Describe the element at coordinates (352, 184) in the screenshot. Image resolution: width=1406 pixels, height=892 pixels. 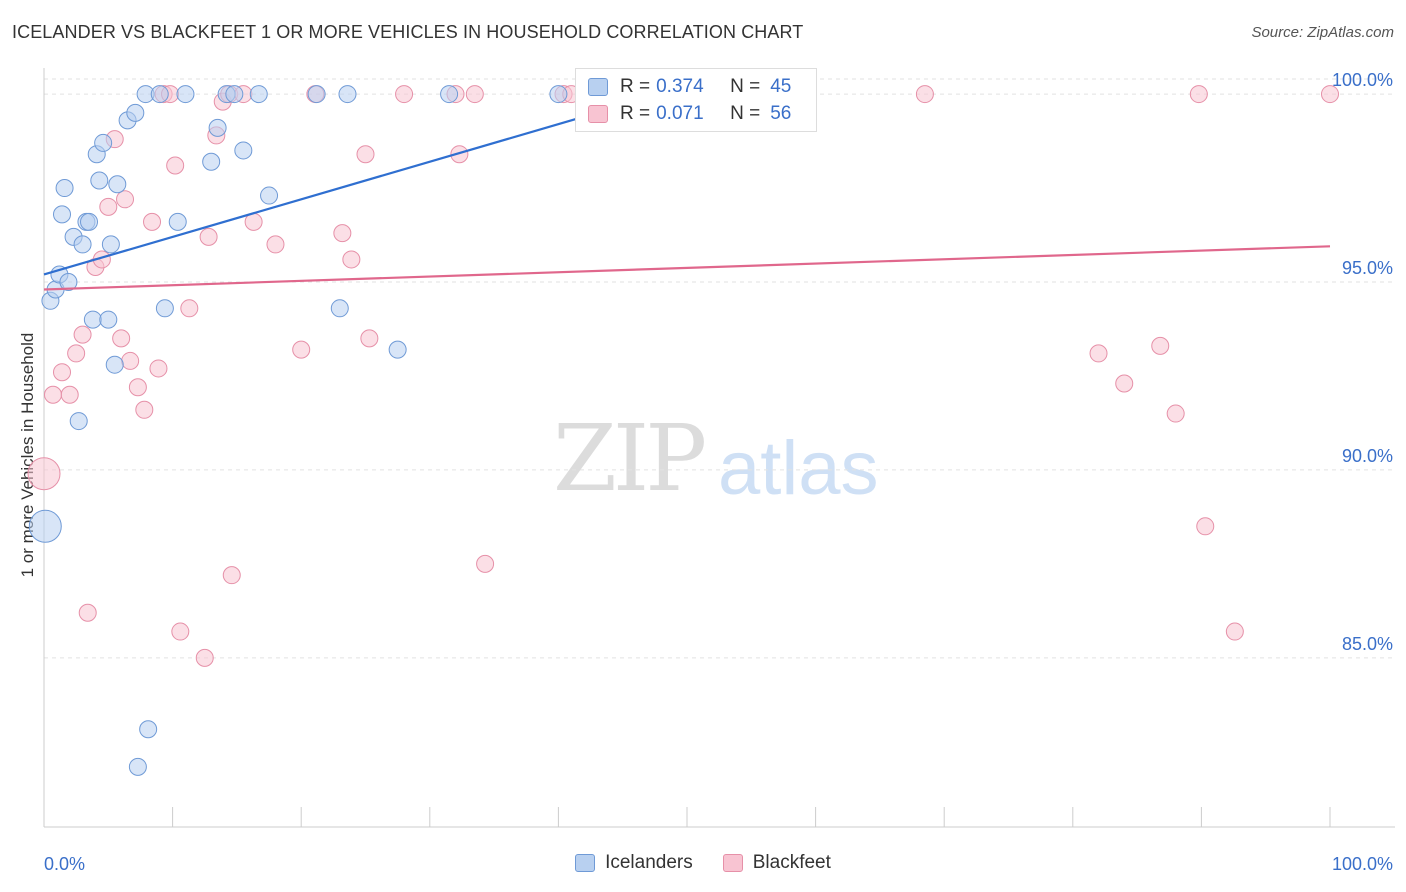
I see `icelanders-trend-line` at that location.